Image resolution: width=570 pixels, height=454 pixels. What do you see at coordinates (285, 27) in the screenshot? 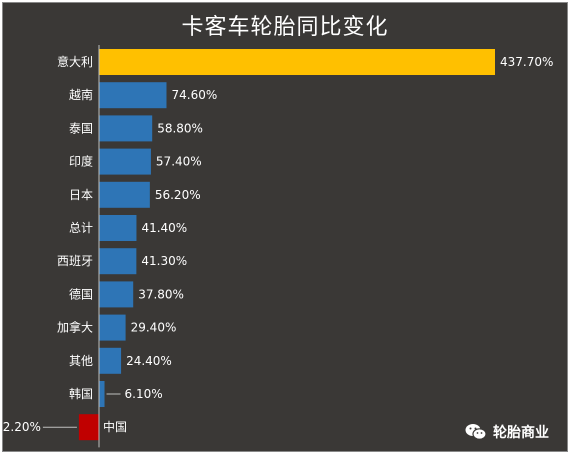
I see `chart-title: 卡客车轮胎同比变化` at bounding box center [285, 27].